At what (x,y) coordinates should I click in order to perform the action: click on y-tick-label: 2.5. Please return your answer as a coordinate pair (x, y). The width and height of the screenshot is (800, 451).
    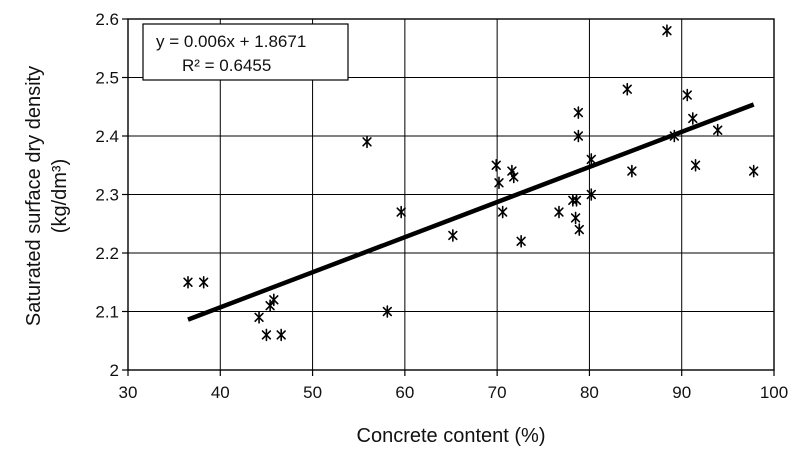
    Looking at the image, I should click on (107, 78).